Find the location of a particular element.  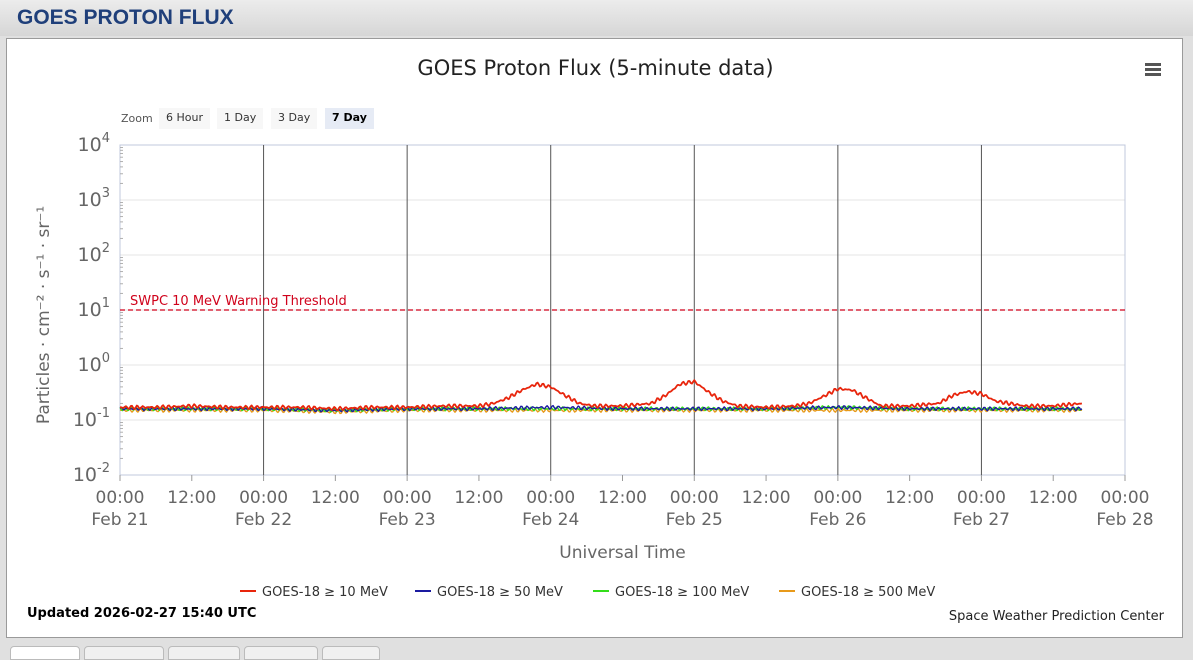

x-tick-date-6: Feb 24 is located at coordinates (550, 520).